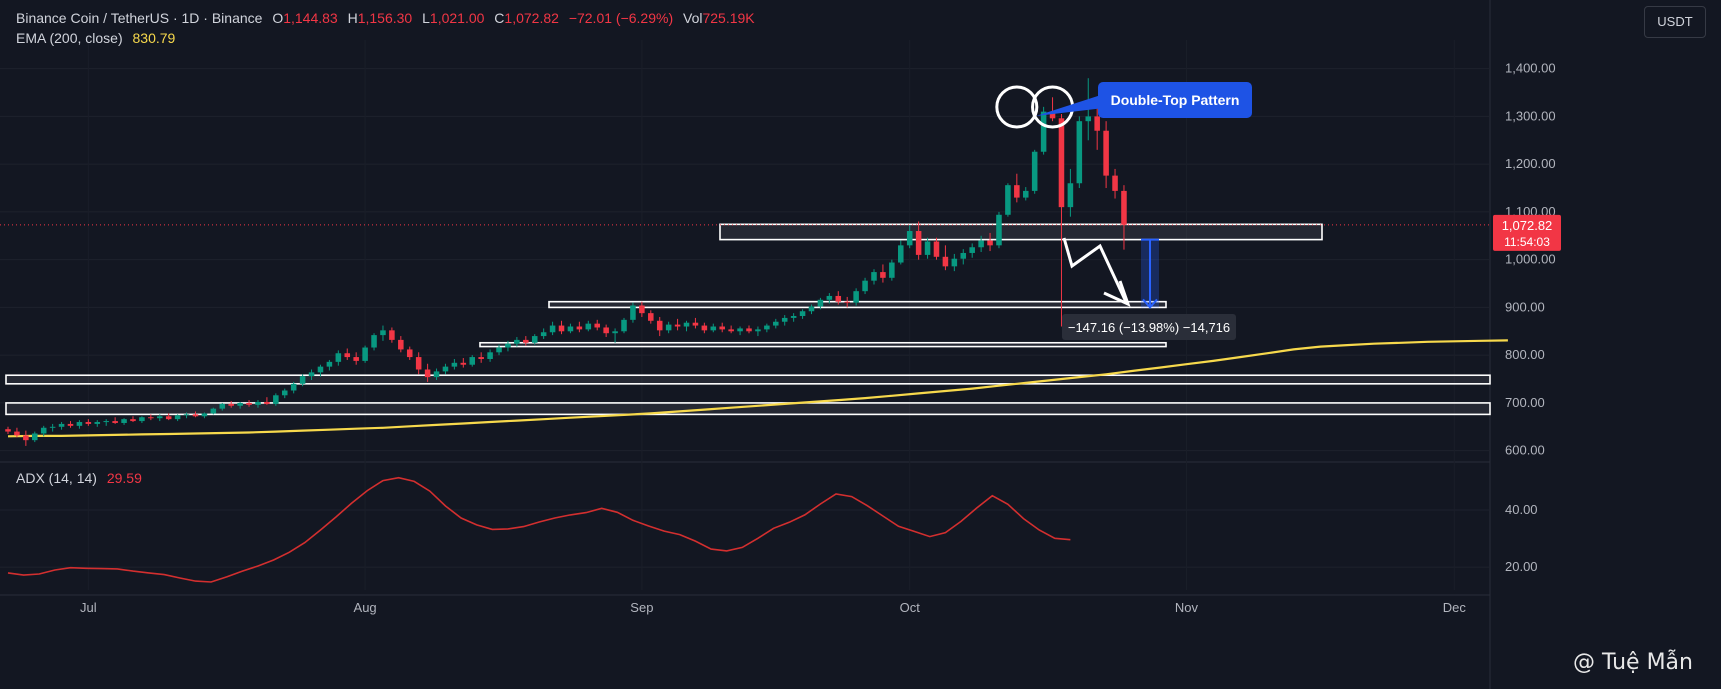 This screenshot has width=1721, height=689. I want to click on price-tick-label: 600.00, so click(1525, 450).